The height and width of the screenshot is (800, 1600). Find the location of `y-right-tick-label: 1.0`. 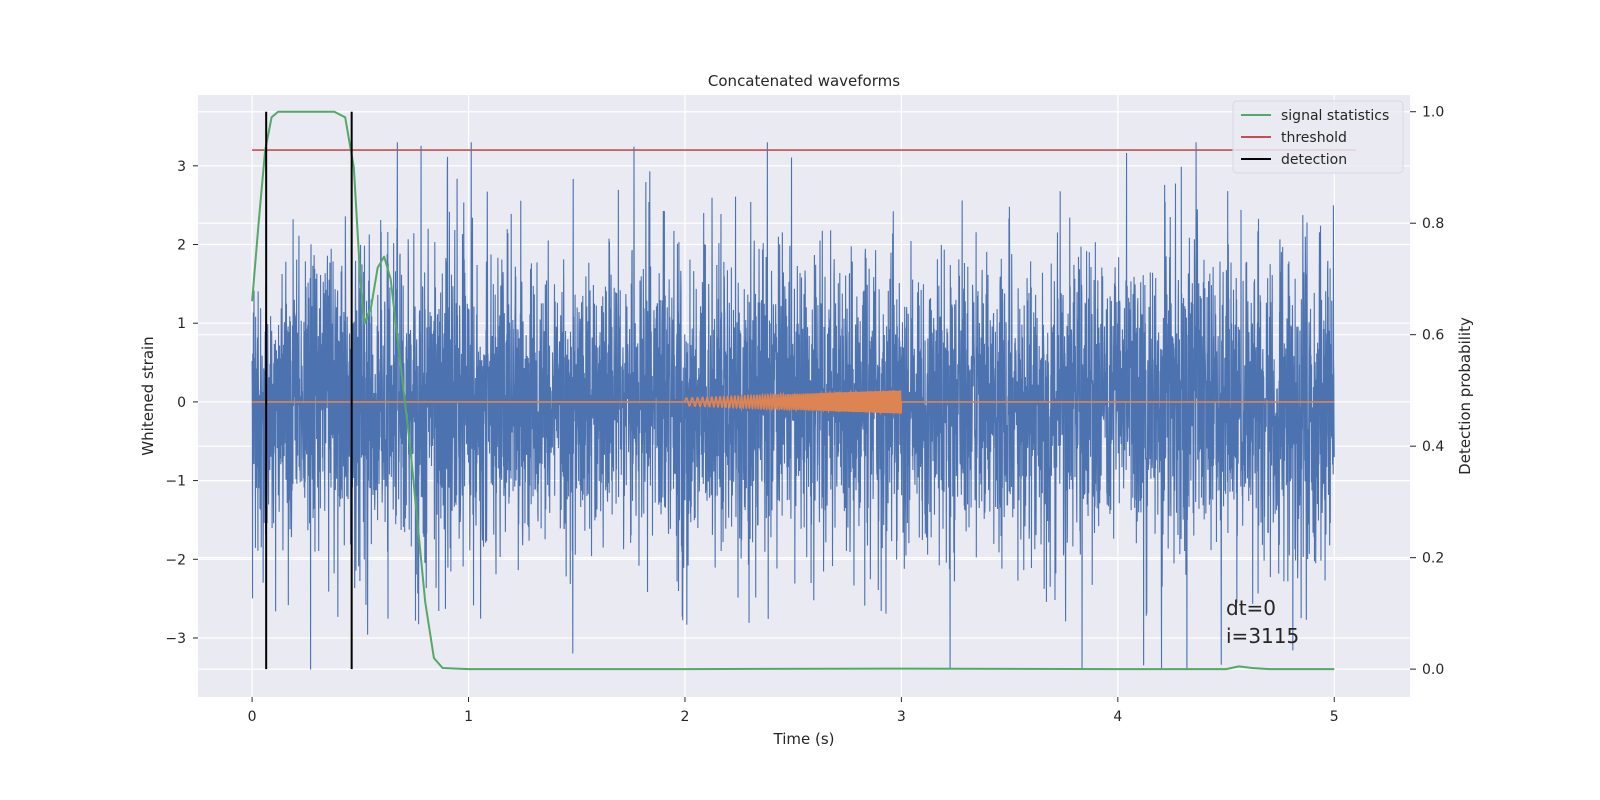

y-right-tick-label: 1.0 is located at coordinates (1433, 113).